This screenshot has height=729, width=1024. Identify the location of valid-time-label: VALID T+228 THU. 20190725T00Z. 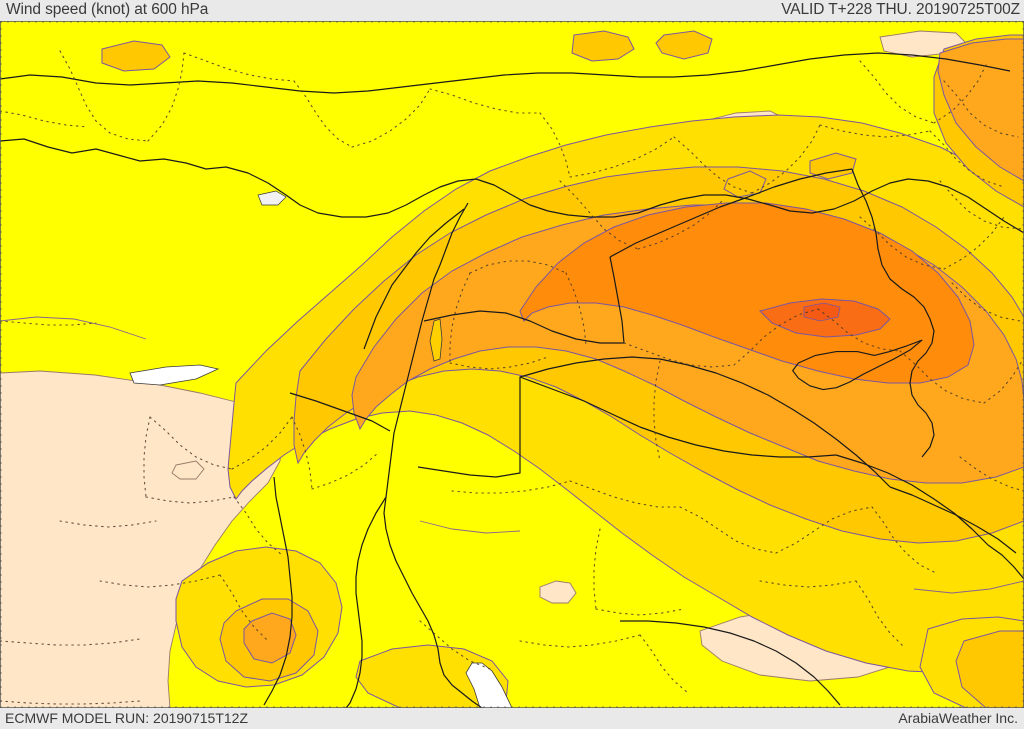
(900, 9).